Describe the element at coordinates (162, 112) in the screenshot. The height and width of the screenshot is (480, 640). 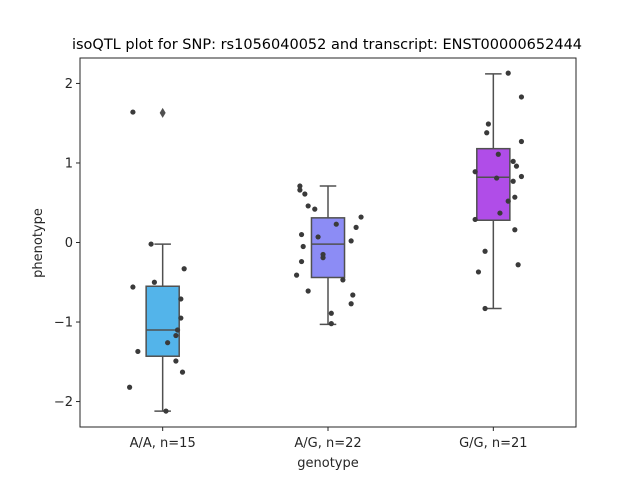
I see `outlier-marker` at that location.